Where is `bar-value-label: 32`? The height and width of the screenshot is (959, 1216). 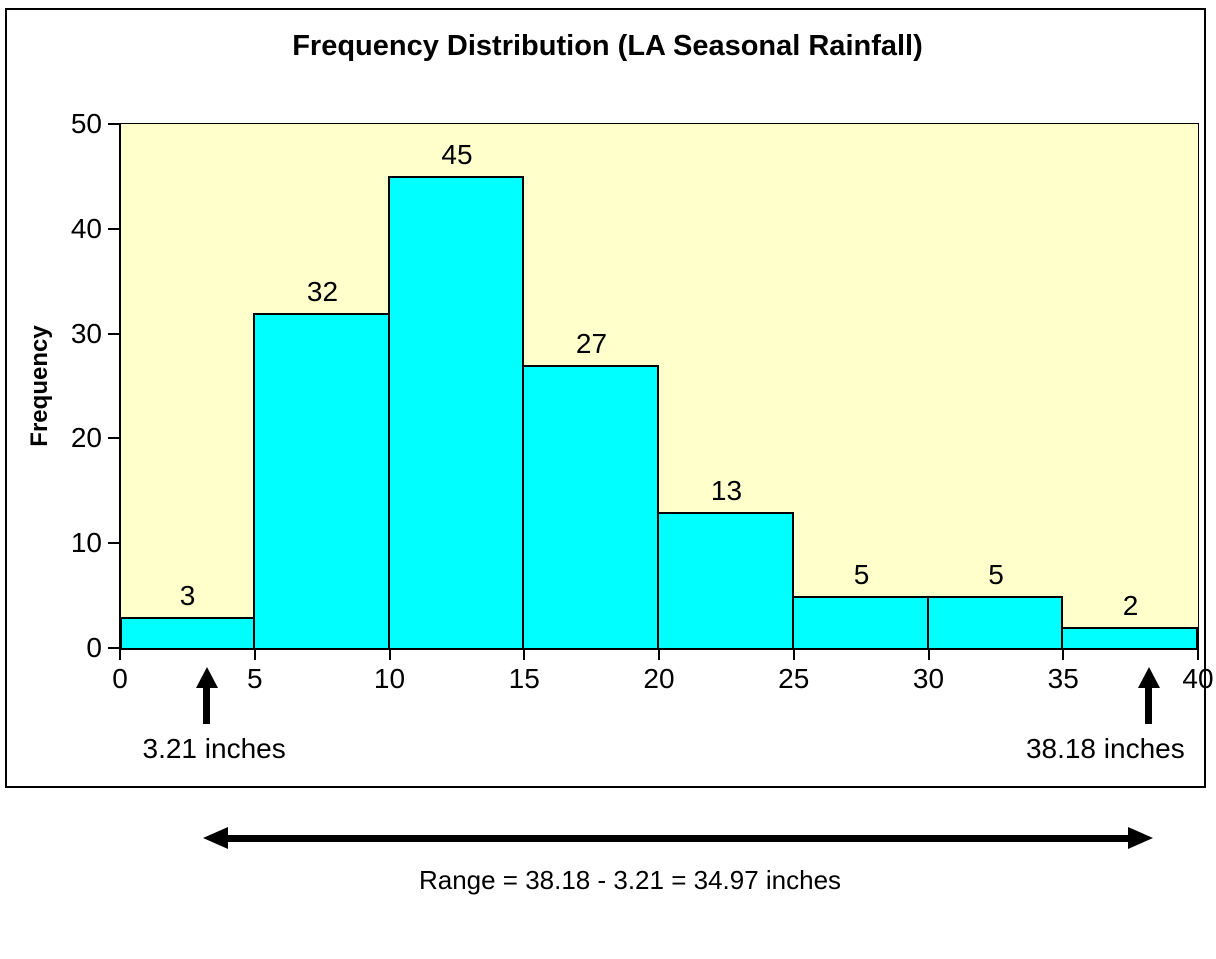 bar-value-label: 32 is located at coordinates (322, 291).